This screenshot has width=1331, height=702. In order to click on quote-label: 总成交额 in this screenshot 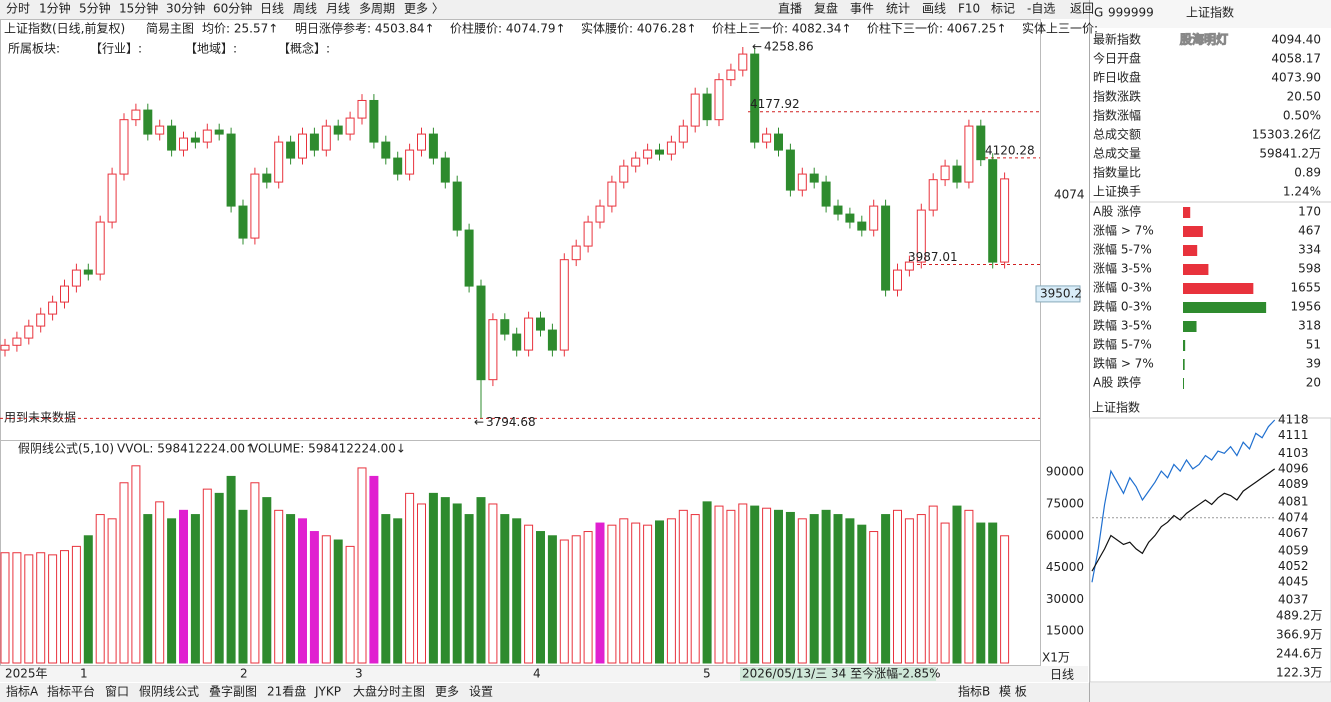, I will do `click(1117, 134)`.